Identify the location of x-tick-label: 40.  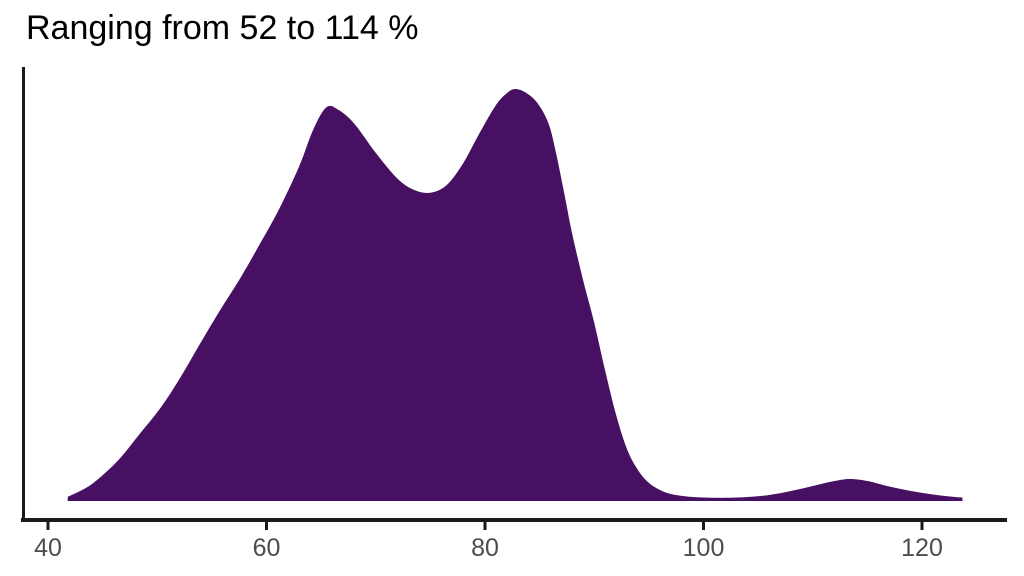
(48, 548).